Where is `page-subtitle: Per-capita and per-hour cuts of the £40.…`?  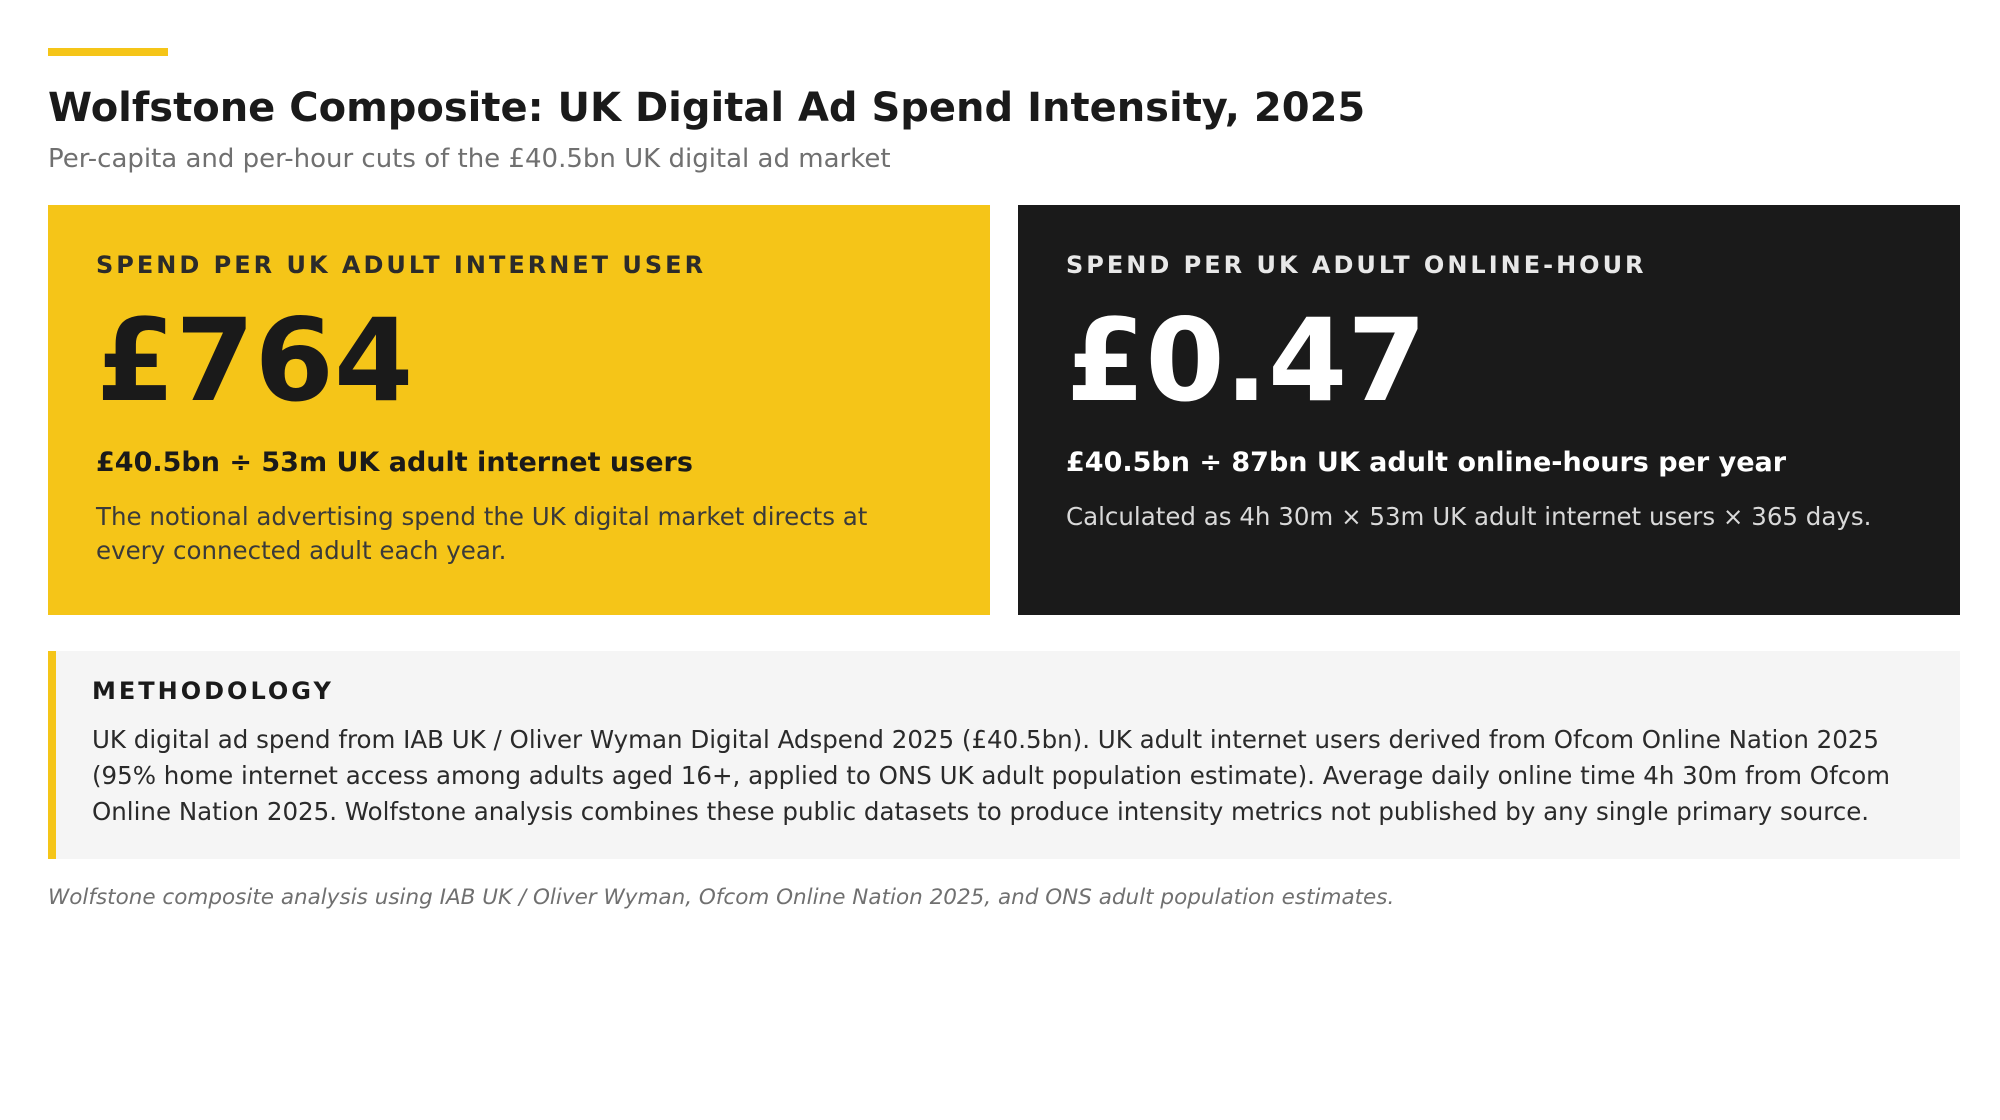 page-subtitle: Per-capita and per-hour cuts of the £40.… is located at coordinates (469, 159).